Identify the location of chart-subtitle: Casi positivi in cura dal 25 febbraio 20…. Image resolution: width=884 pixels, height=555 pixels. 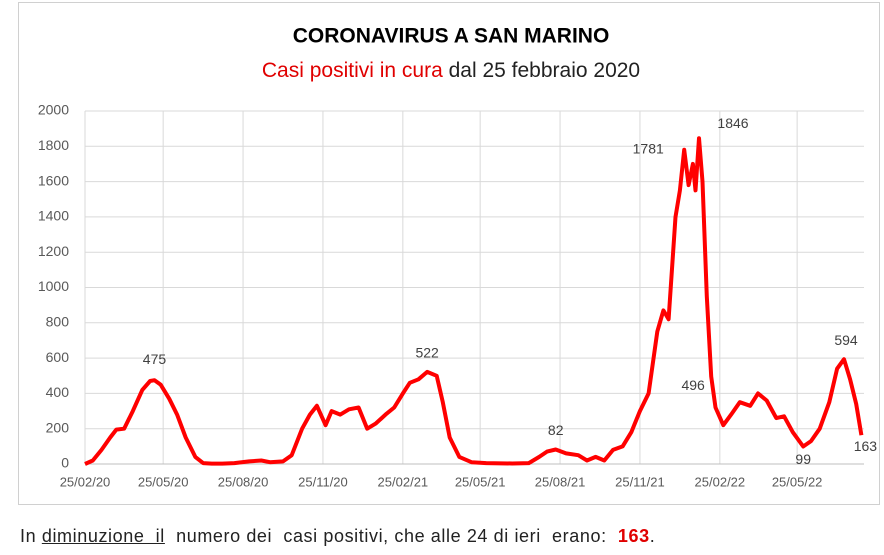
(451, 70).